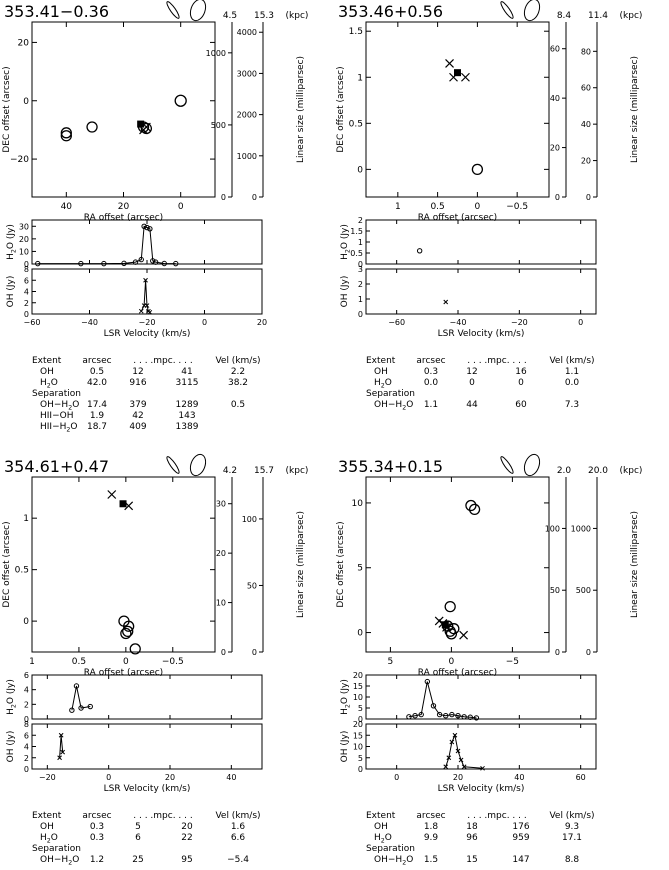  What do you see at coordinates (555, 49) in the screenshot?
I see `size-axis-tick-label: 60` at bounding box center [555, 49].